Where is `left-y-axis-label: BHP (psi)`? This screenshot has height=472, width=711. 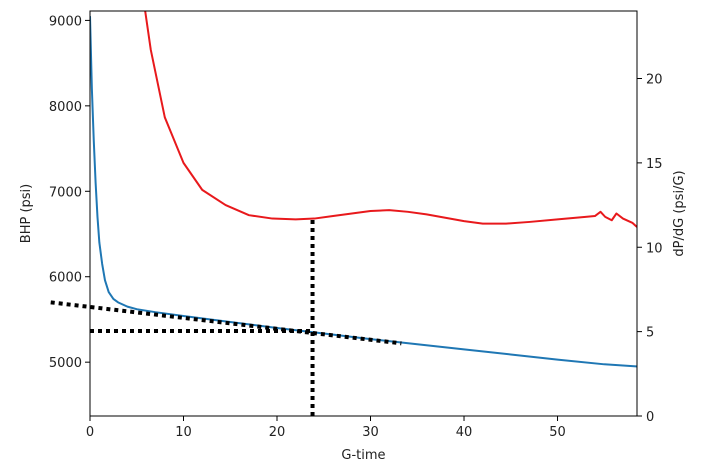
left-y-axis-label: BHP (psi) is located at coordinates (26, 213).